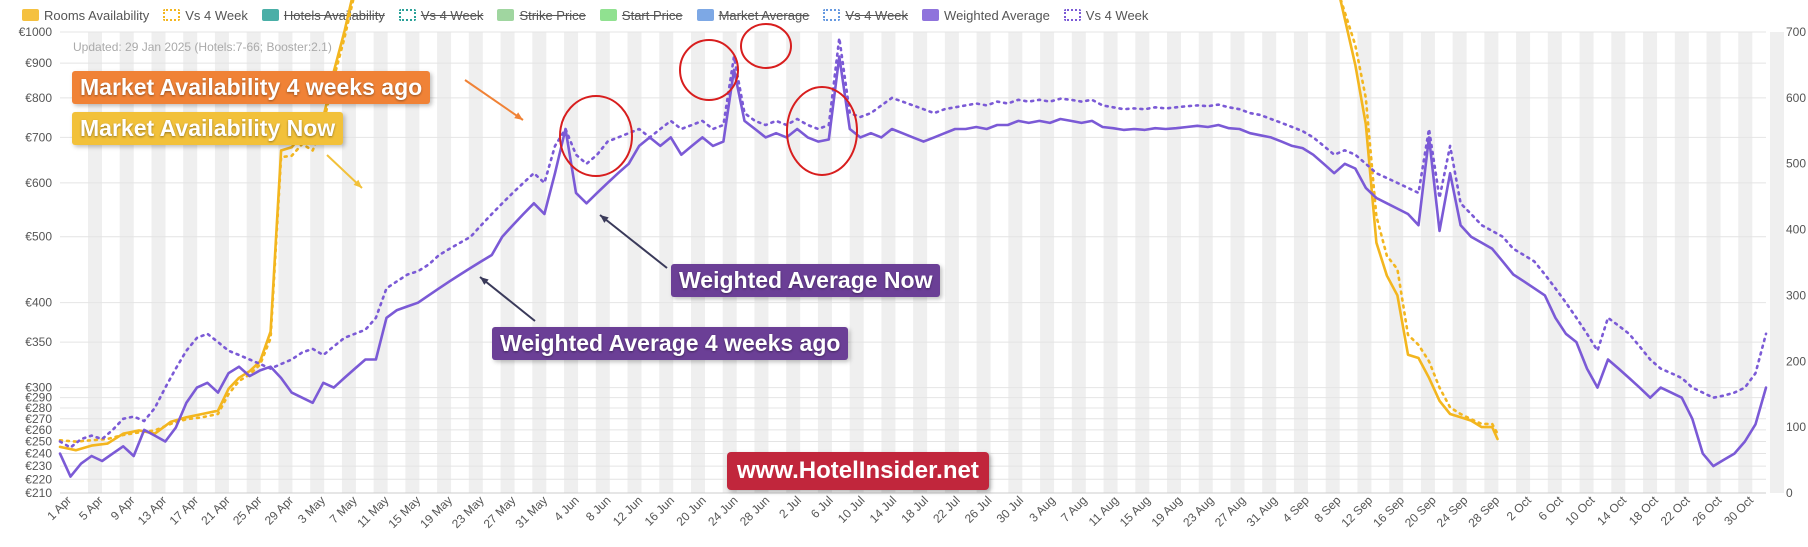 This screenshot has height=547, width=1808. I want to click on legend-item: Market Average, so click(753, 15).